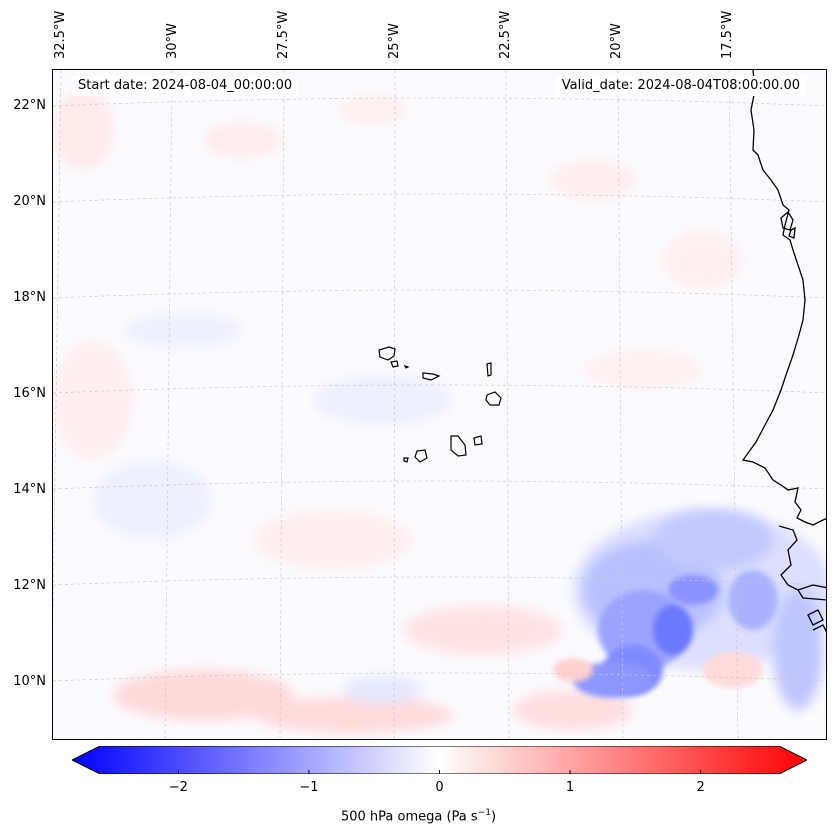  I want to click on longitude-label: 32.5°W, so click(60, 34).